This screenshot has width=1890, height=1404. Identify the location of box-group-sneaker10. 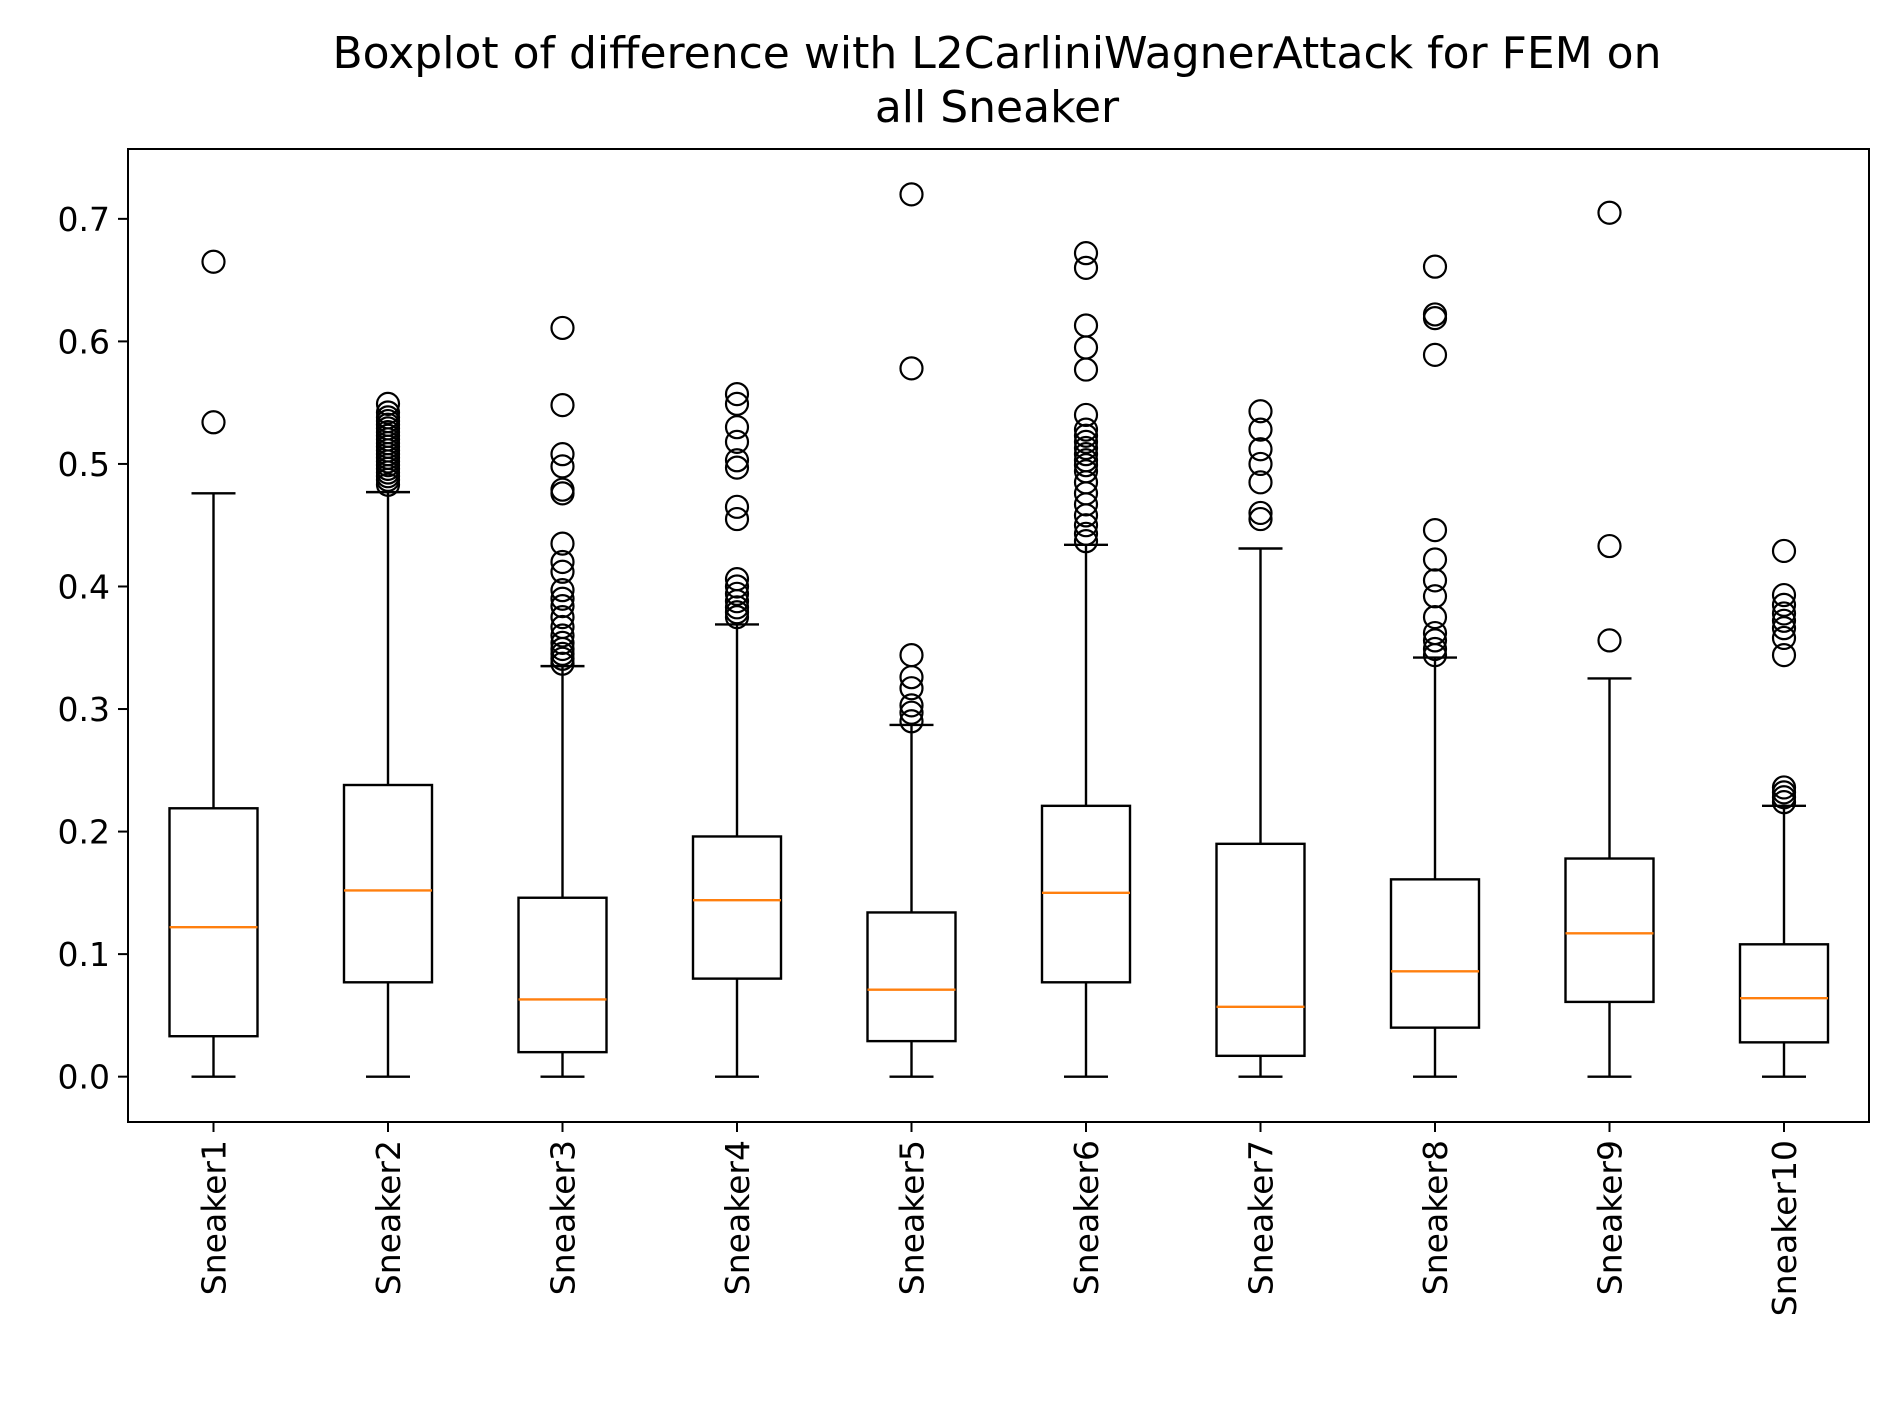
(1784, 808).